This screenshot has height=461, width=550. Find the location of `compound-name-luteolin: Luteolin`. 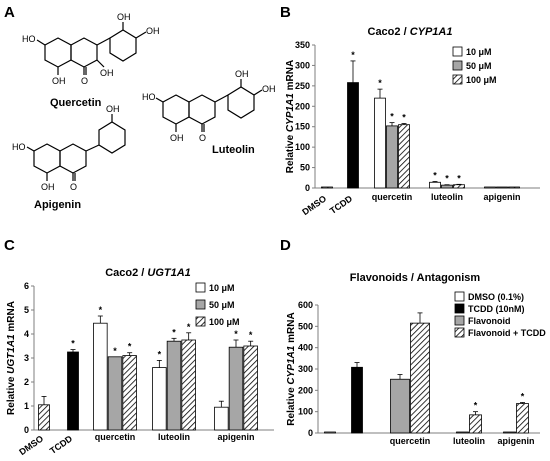

compound-name-luteolin: Luteolin is located at coordinates (233, 150).